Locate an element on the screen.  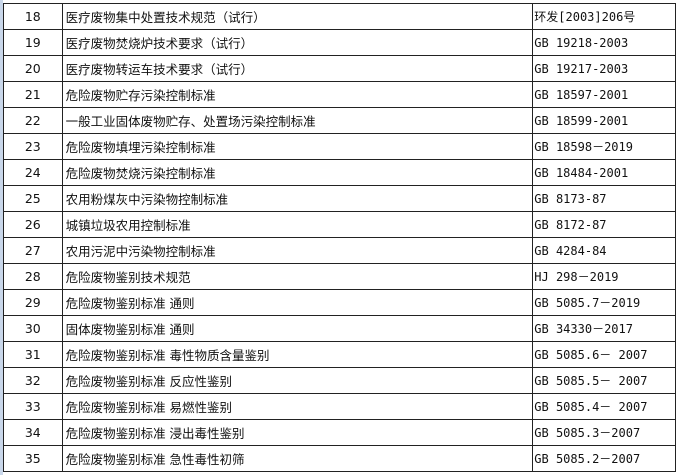
standard-name: 危险废物鉴别标准 急性毒性初筛 is located at coordinates (297, 458).